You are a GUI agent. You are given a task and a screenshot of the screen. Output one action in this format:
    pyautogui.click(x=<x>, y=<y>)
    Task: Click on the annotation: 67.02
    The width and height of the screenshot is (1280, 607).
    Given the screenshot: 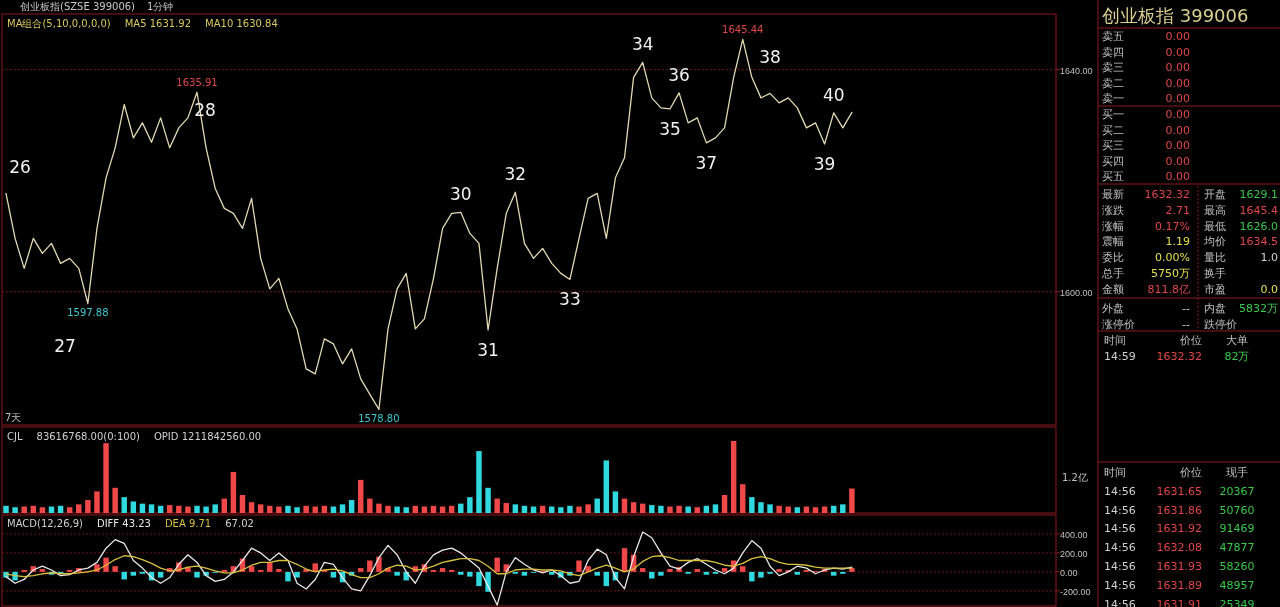 What is the action you would take?
    pyautogui.click(x=239, y=523)
    